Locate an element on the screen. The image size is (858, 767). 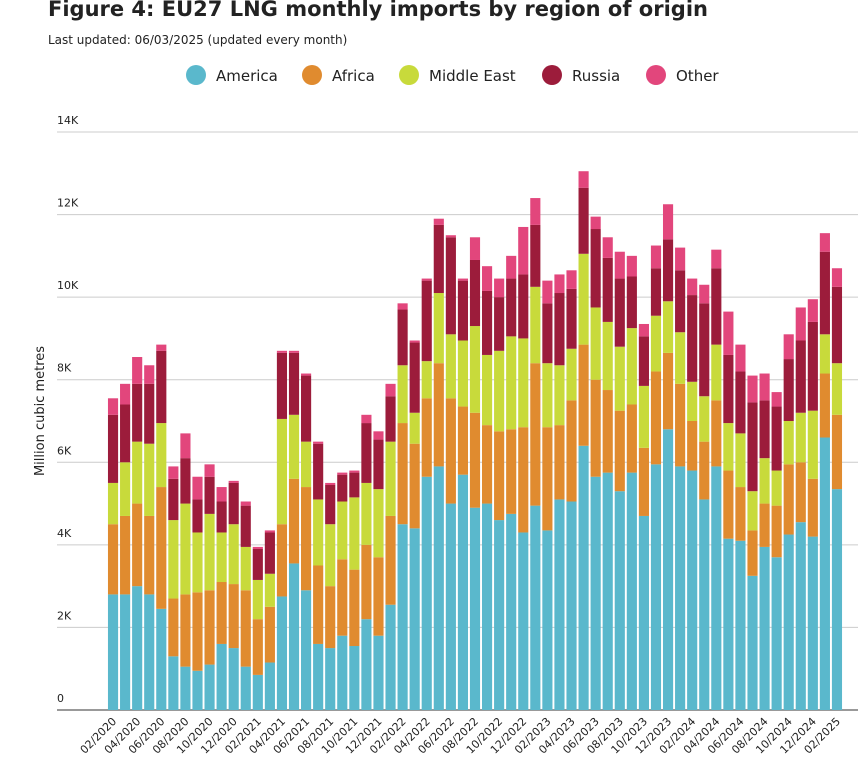
y-tick-label: 0 is located at coordinates (60, 698).